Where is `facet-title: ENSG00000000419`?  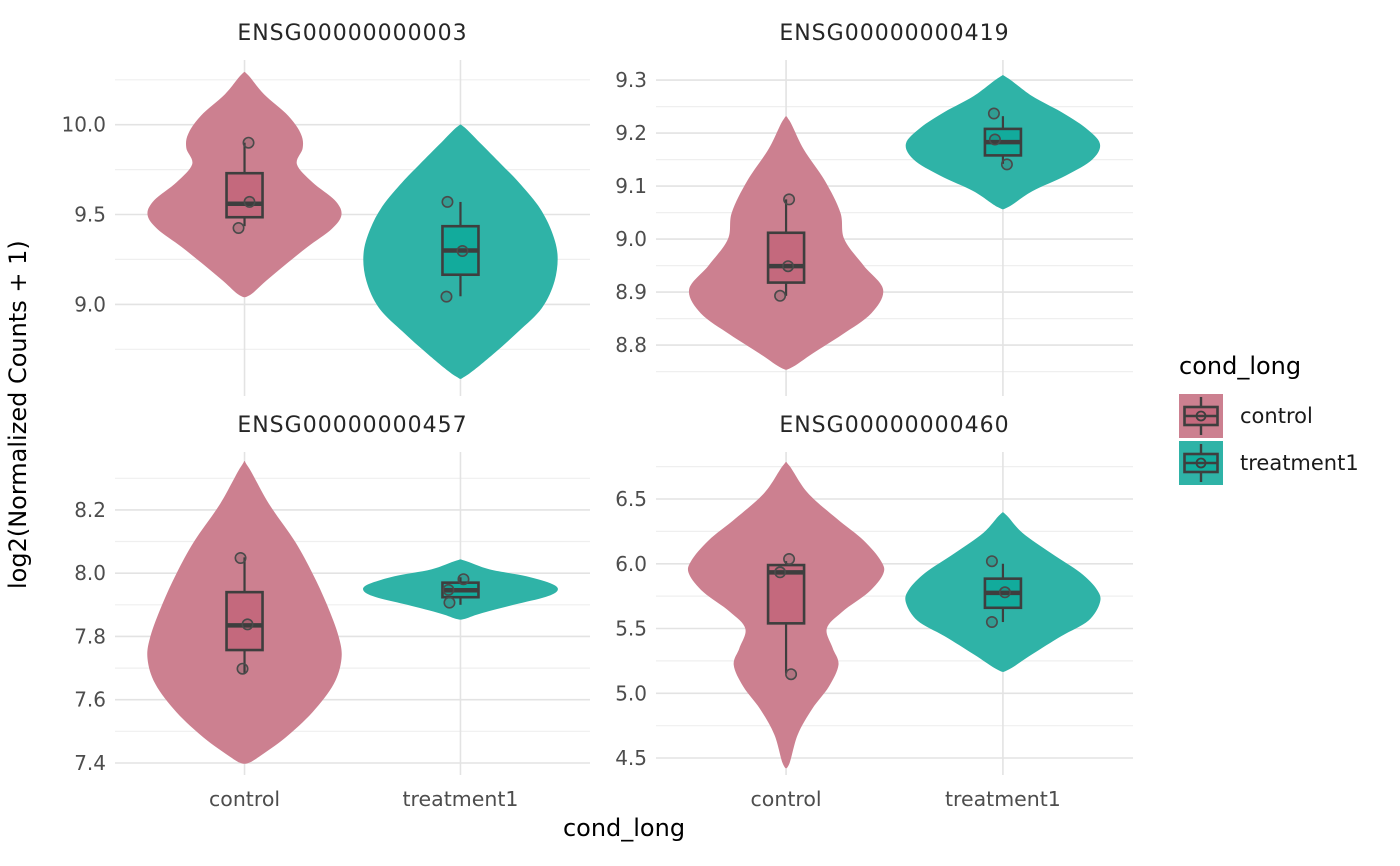 facet-title: ENSG00000000419 is located at coordinates (894, 33).